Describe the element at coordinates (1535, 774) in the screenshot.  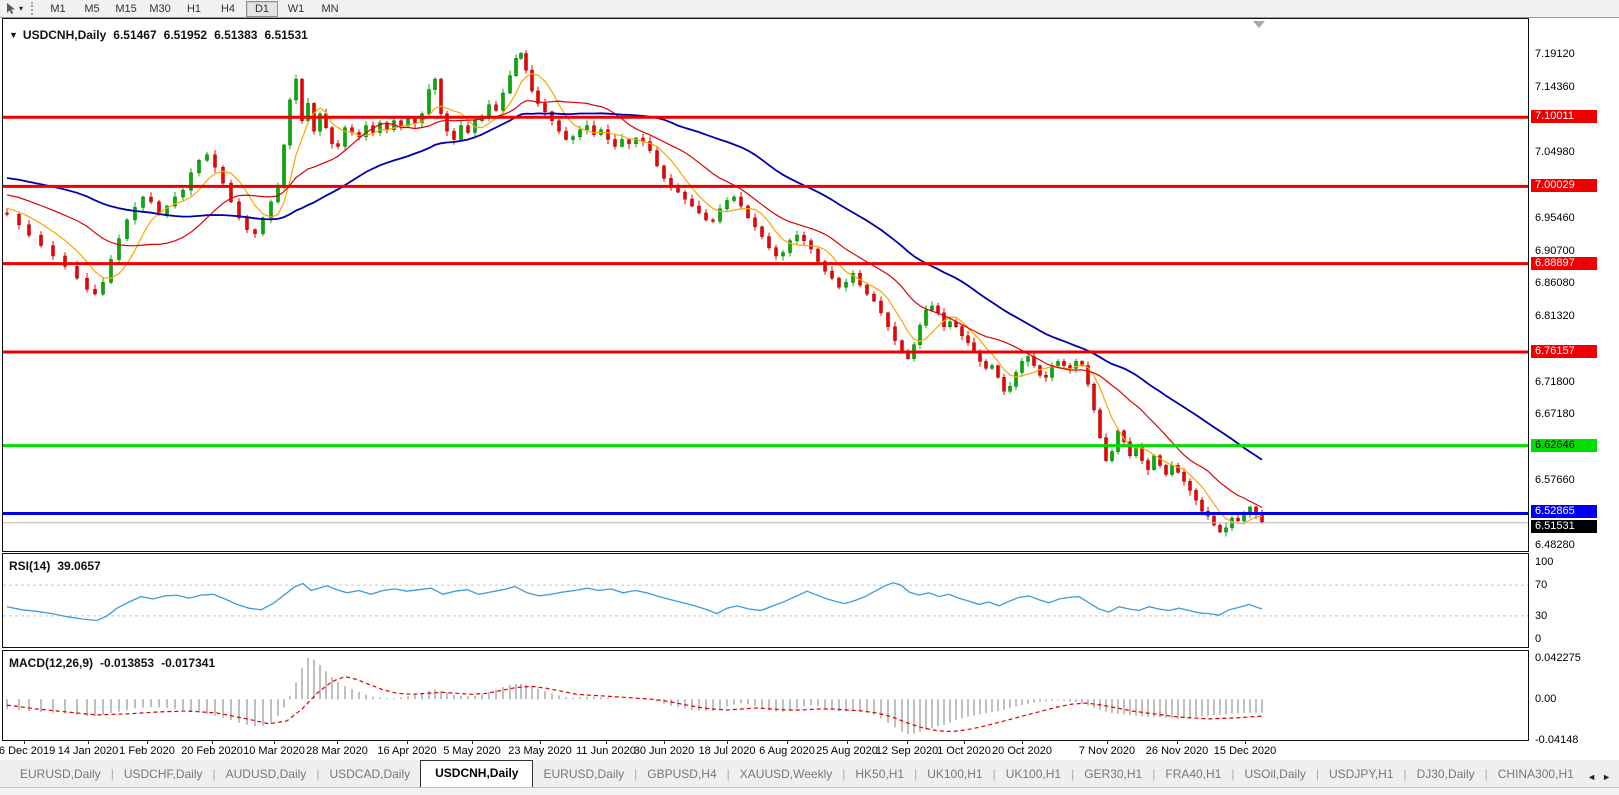
I see `chart-tab-china300-h1: CHINA300,H1` at that location.